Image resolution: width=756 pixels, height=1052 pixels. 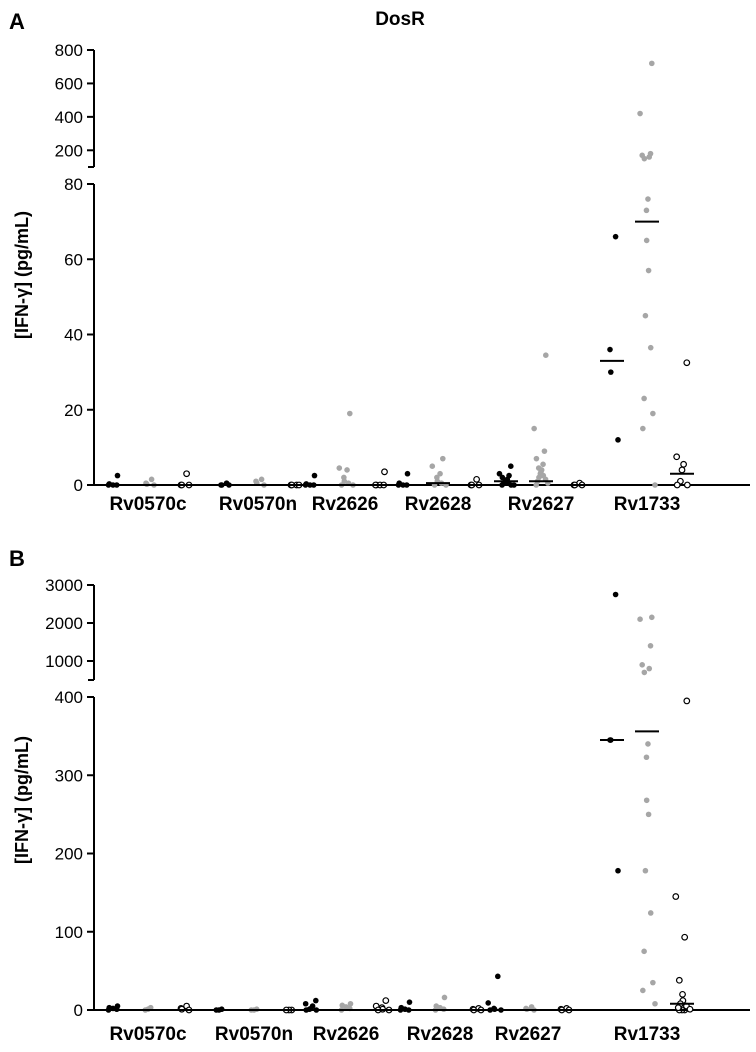 I want to click on y-tick-label: 2000, so click(x=64, y=623).